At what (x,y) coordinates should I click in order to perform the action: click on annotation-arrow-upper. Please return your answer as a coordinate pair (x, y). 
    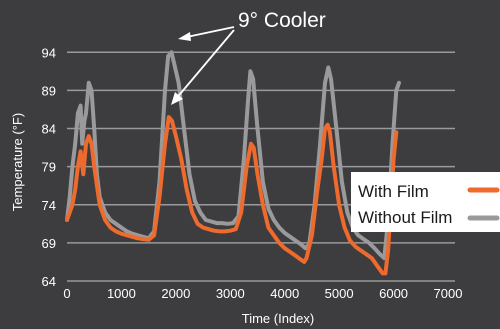
    Looking at the image, I should click on (208, 32).